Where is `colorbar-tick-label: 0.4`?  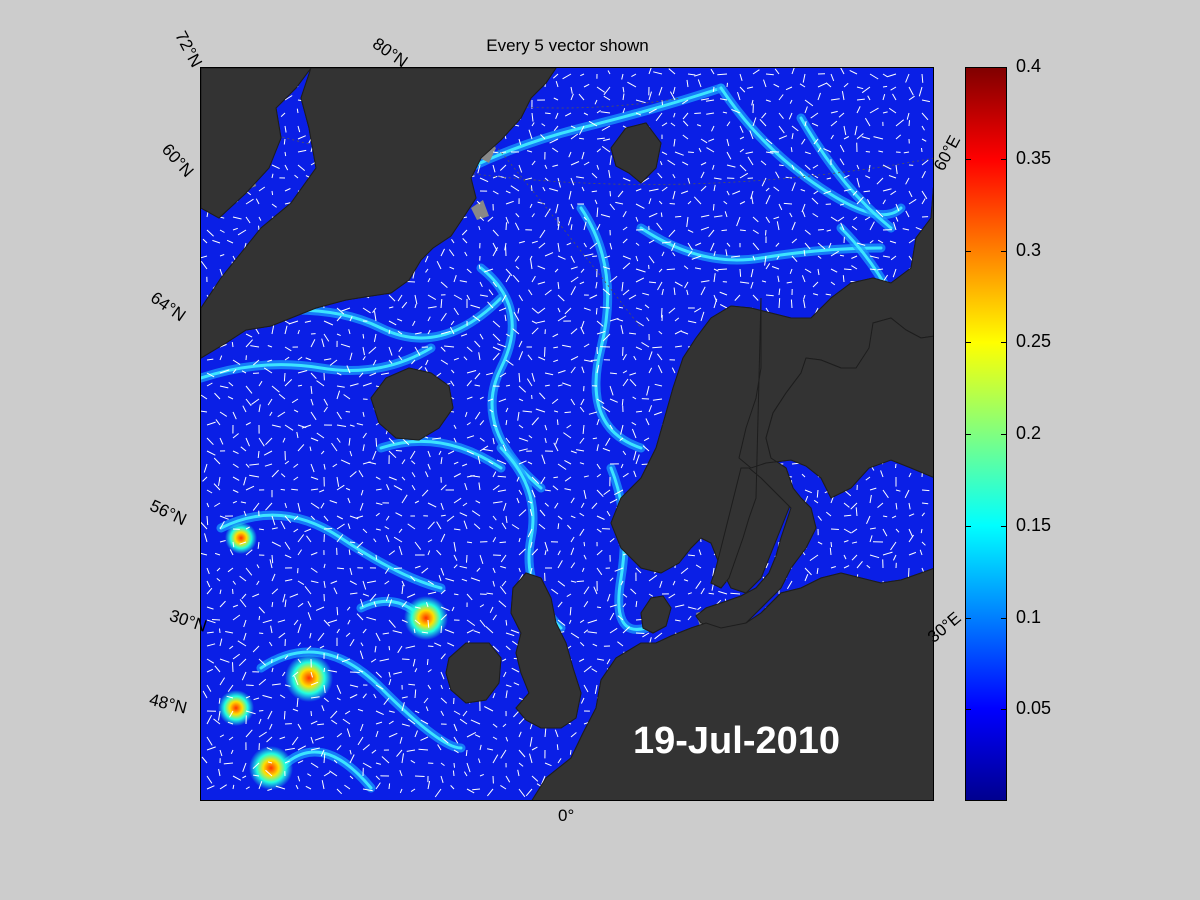 colorbar-tick-label: 0.4 is located at coordinates (1028, 66).